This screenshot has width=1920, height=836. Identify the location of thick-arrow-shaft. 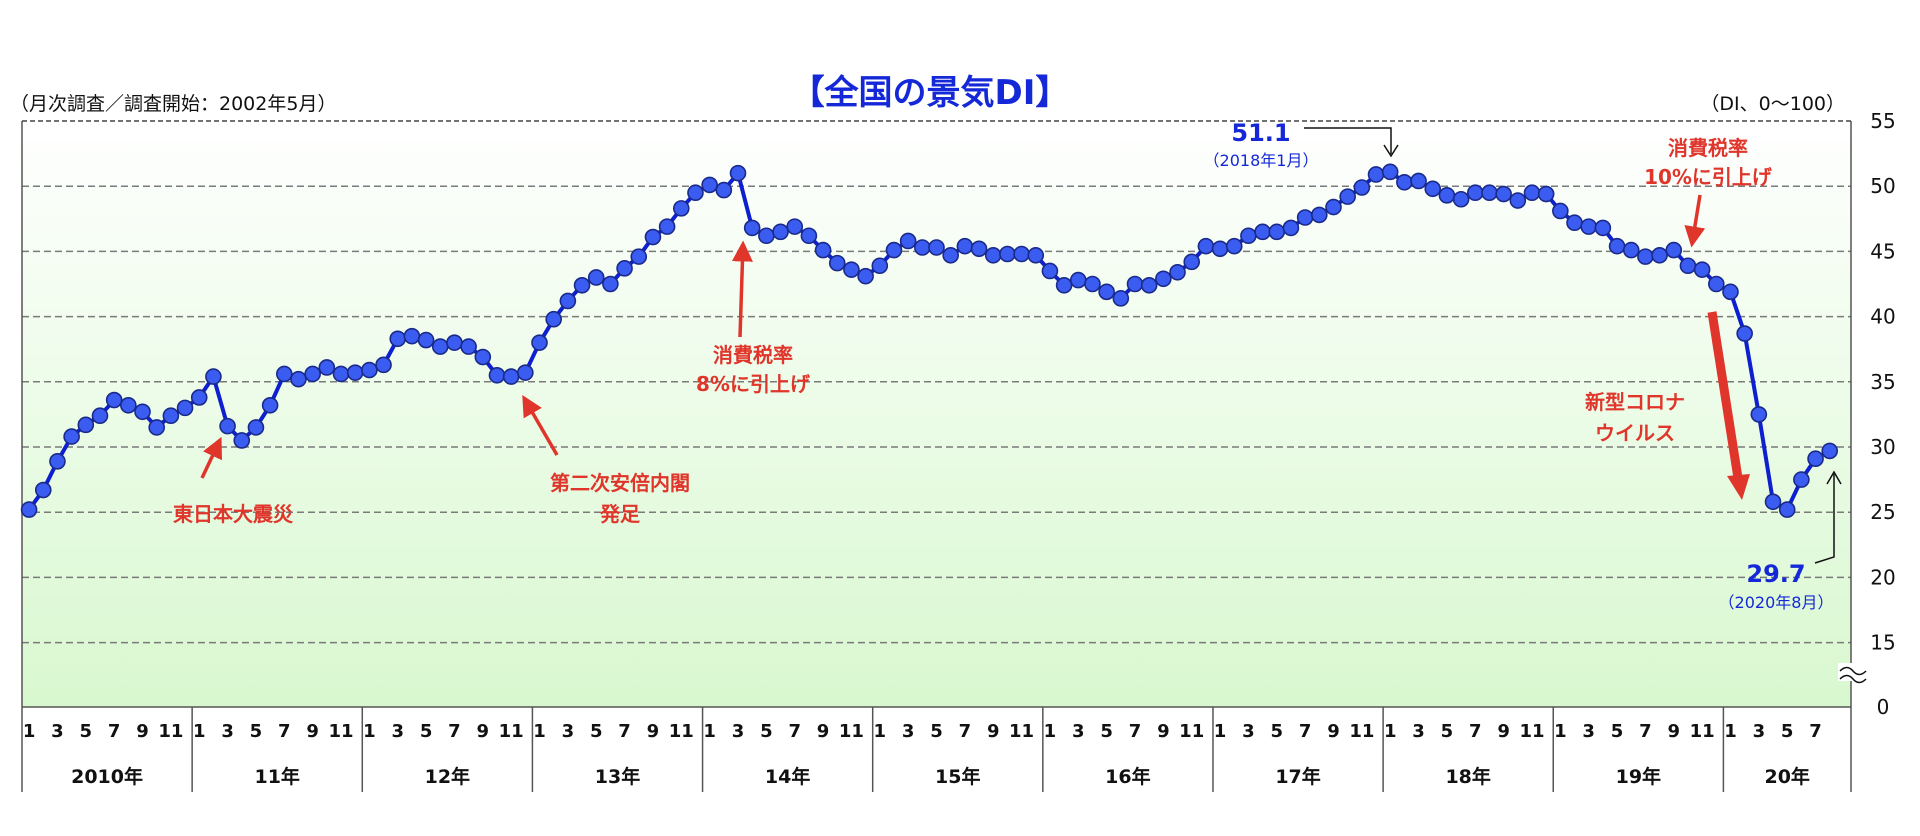
(1725, 395).